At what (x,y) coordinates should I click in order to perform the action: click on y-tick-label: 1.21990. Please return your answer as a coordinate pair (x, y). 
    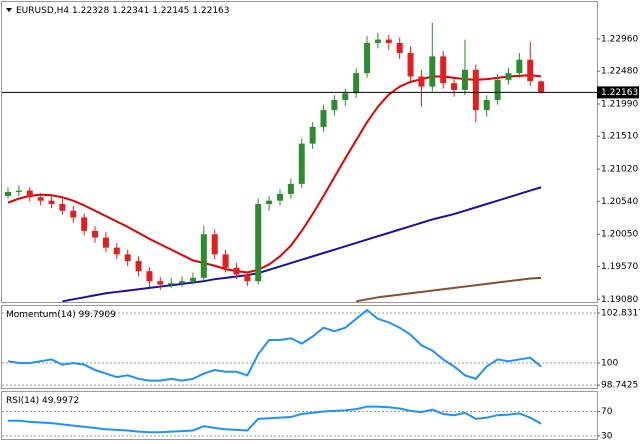
    Looking at the image, I should click on (619, 105).